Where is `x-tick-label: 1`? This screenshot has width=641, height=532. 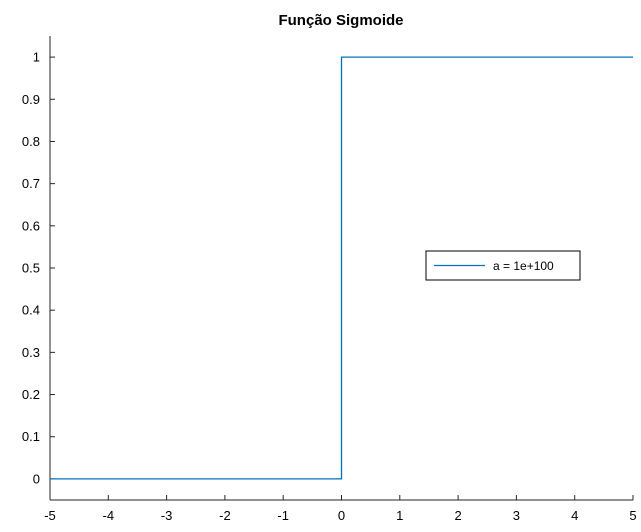 x-tick-label: 1 is located at coordinates (399, 515).